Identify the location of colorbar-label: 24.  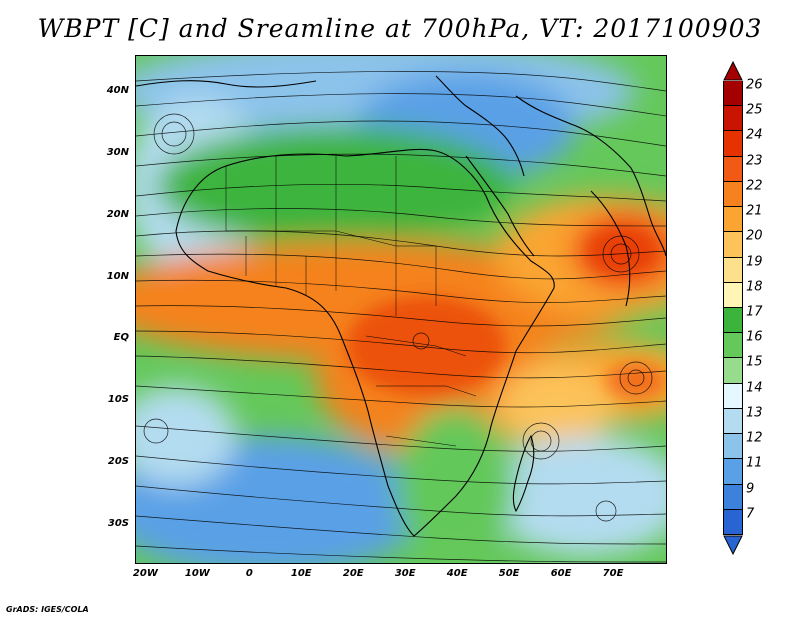
(754, 135).